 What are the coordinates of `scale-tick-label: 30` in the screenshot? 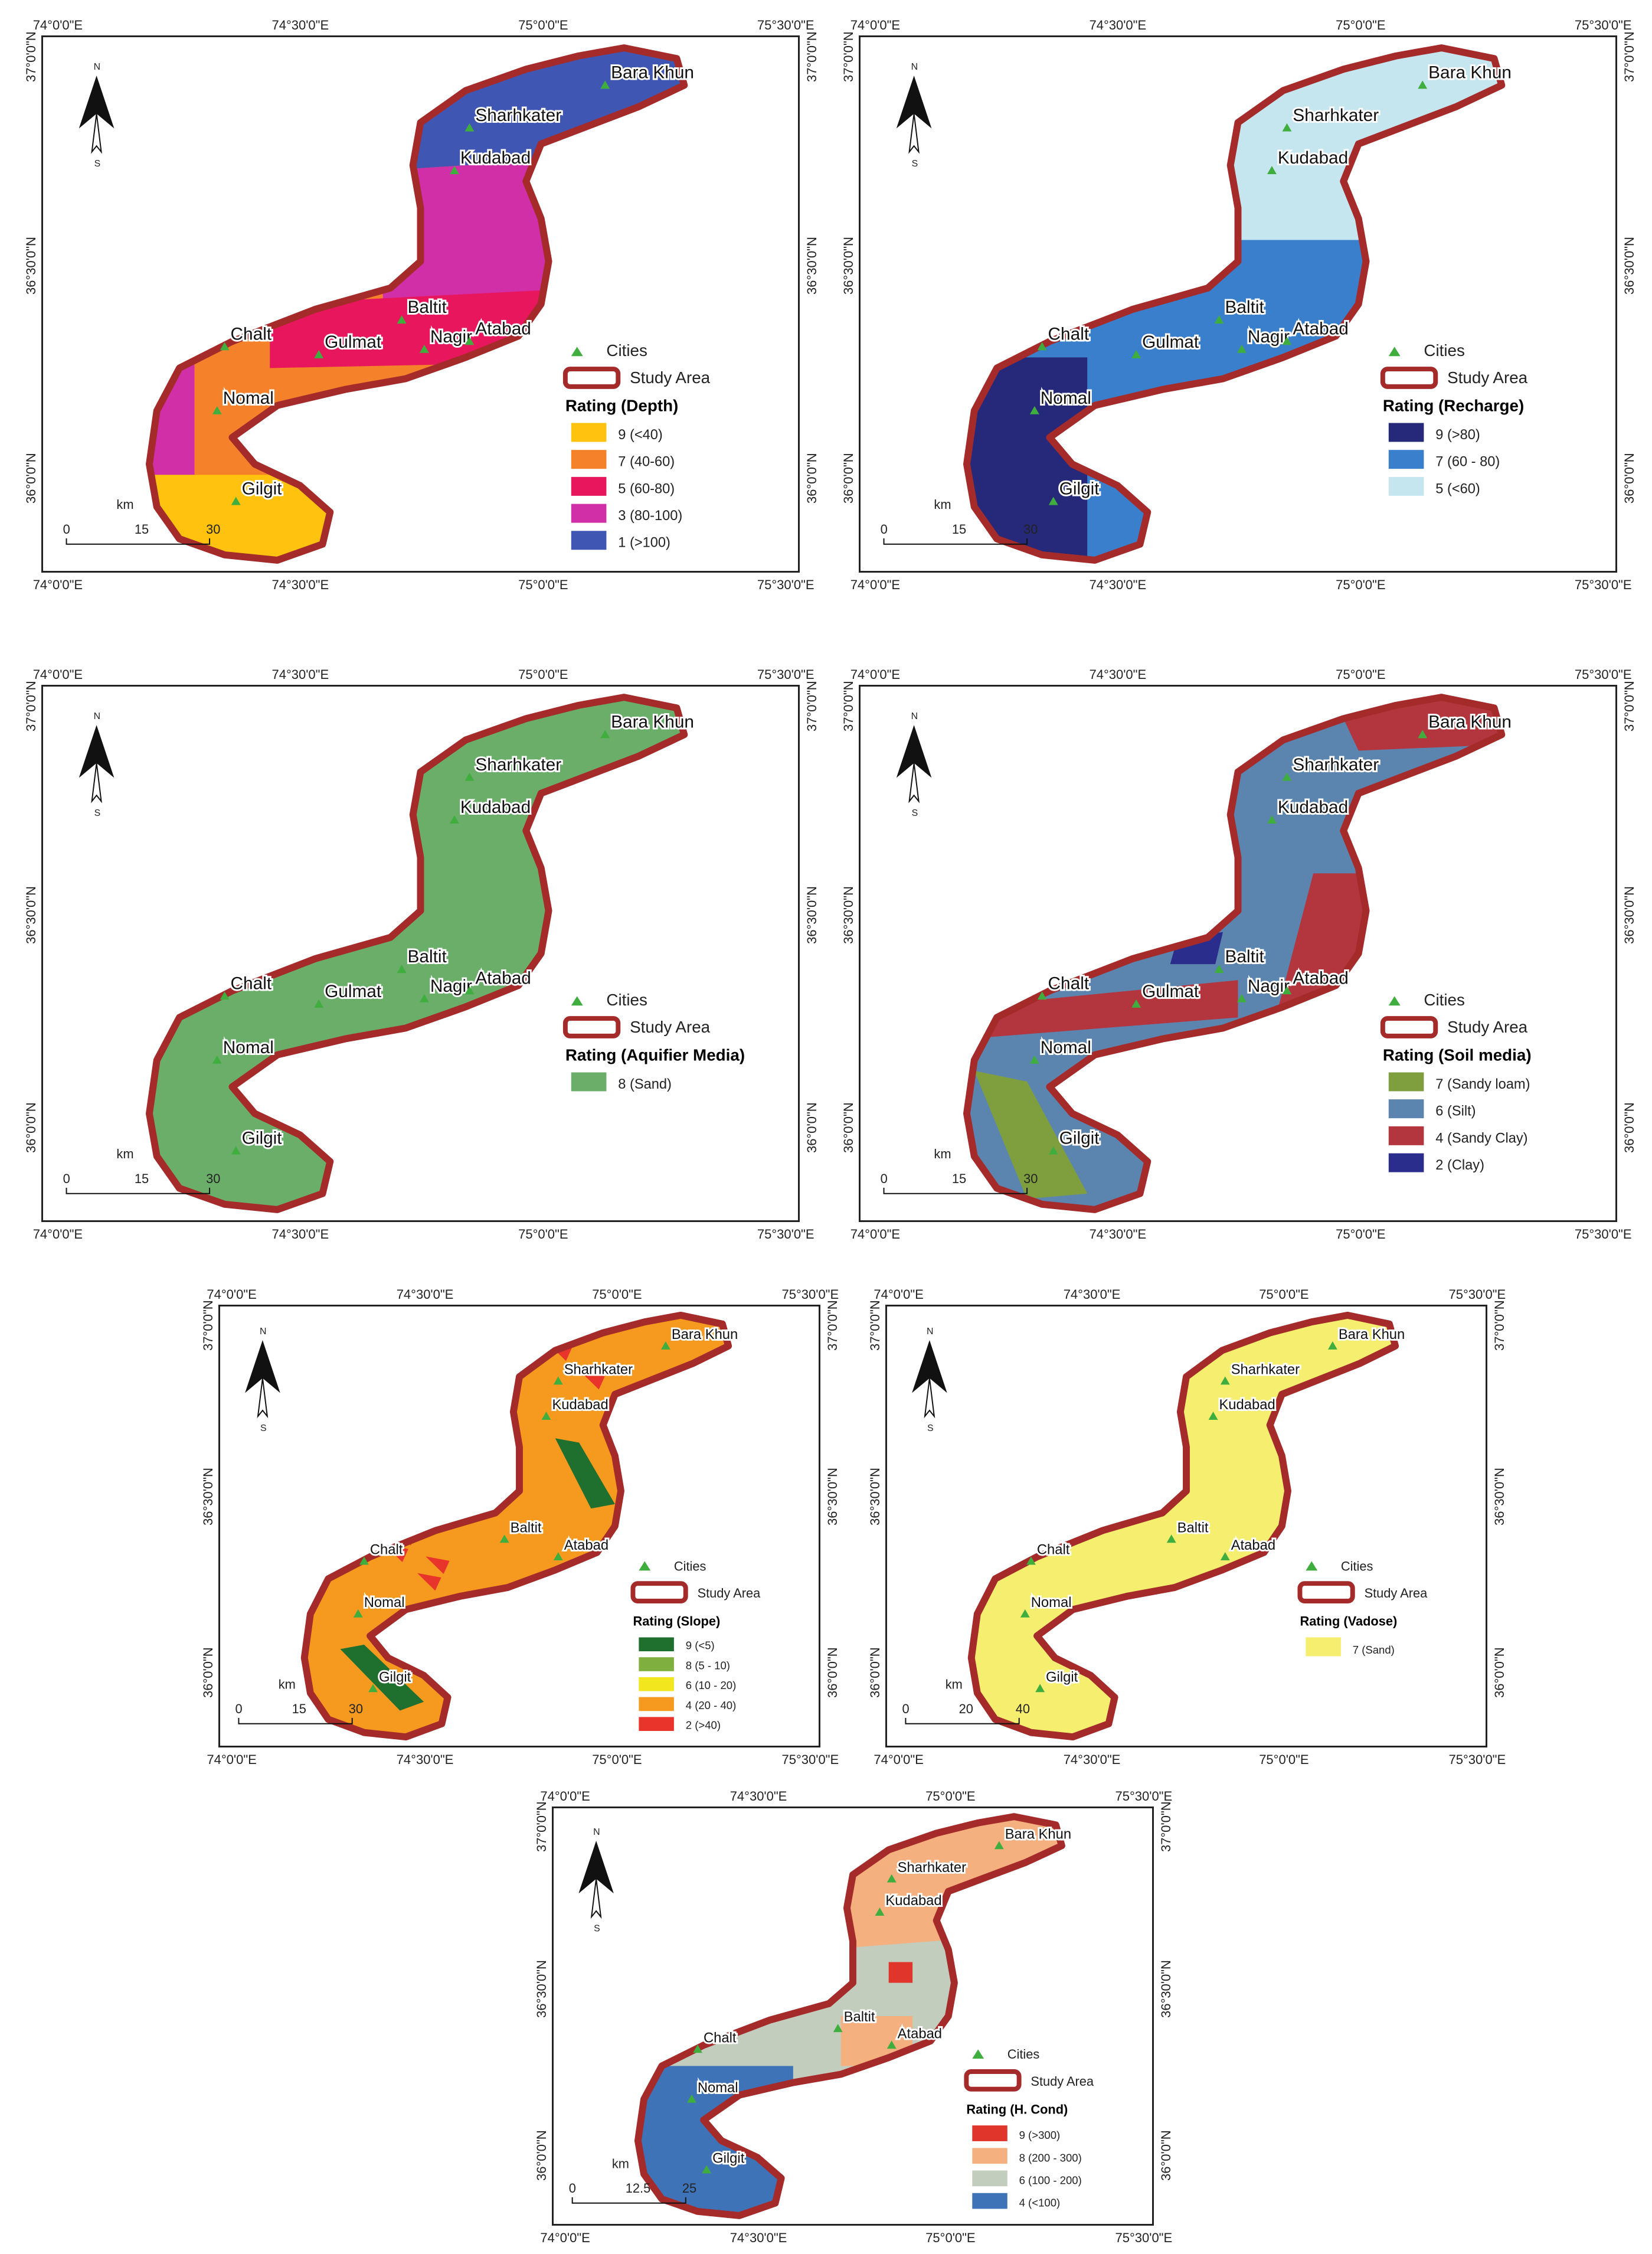 It's located at (356, 1709).